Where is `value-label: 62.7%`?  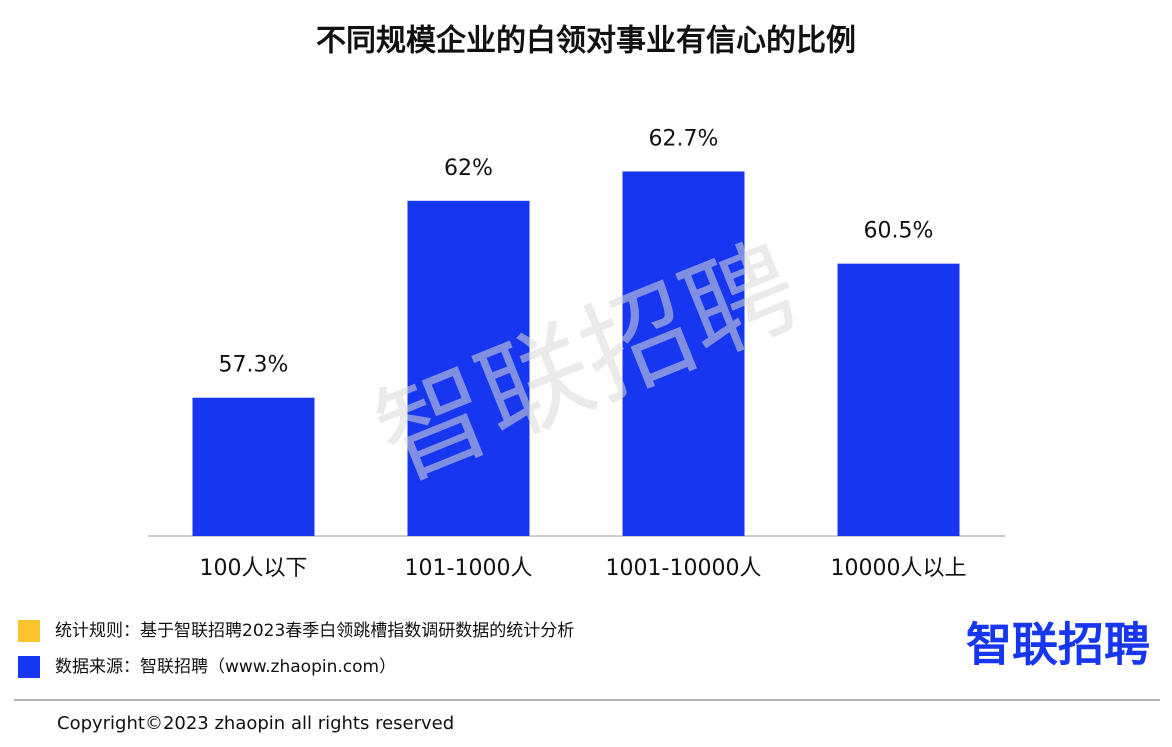
value-label: 62.7% is located at coordinates (684, 138).